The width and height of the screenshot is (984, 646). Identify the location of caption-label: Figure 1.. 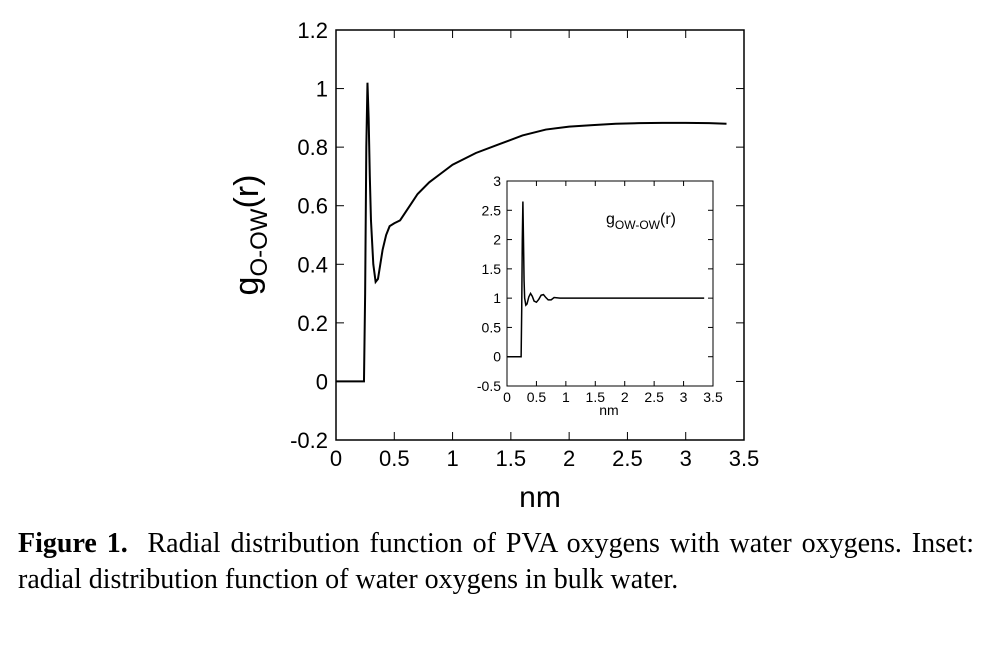
(73, 543).